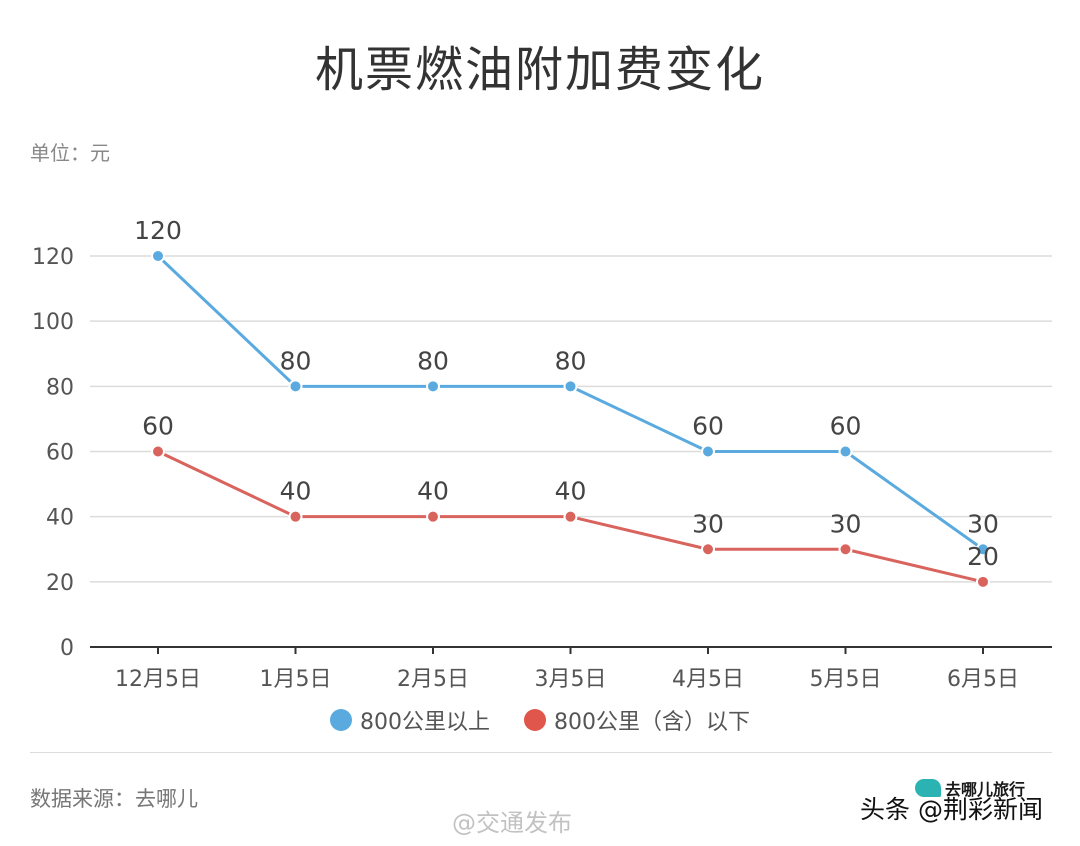 This screenshot has width=1080, height=846. What do you see at coordinates (67, 648) in the screenshot?
I see `y-tick-label: 0` at bounding box center [67, 648].